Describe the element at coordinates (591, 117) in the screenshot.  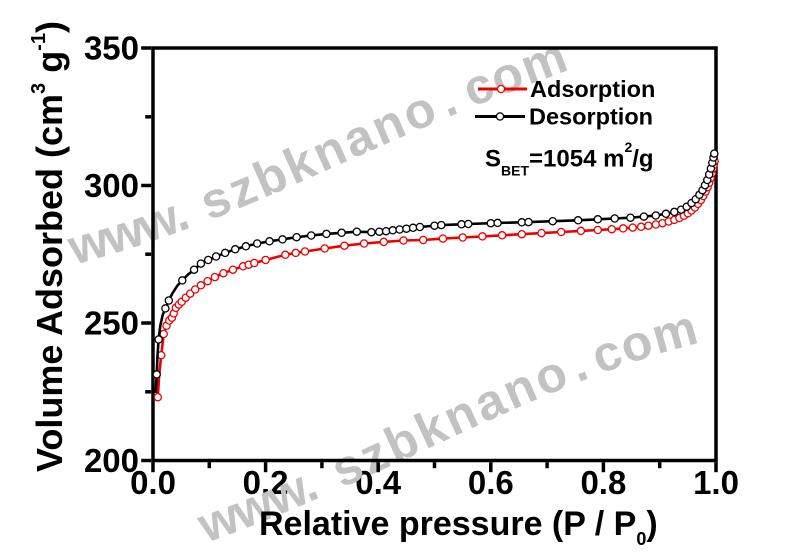
I see `svg-text: Desorption` at that location.